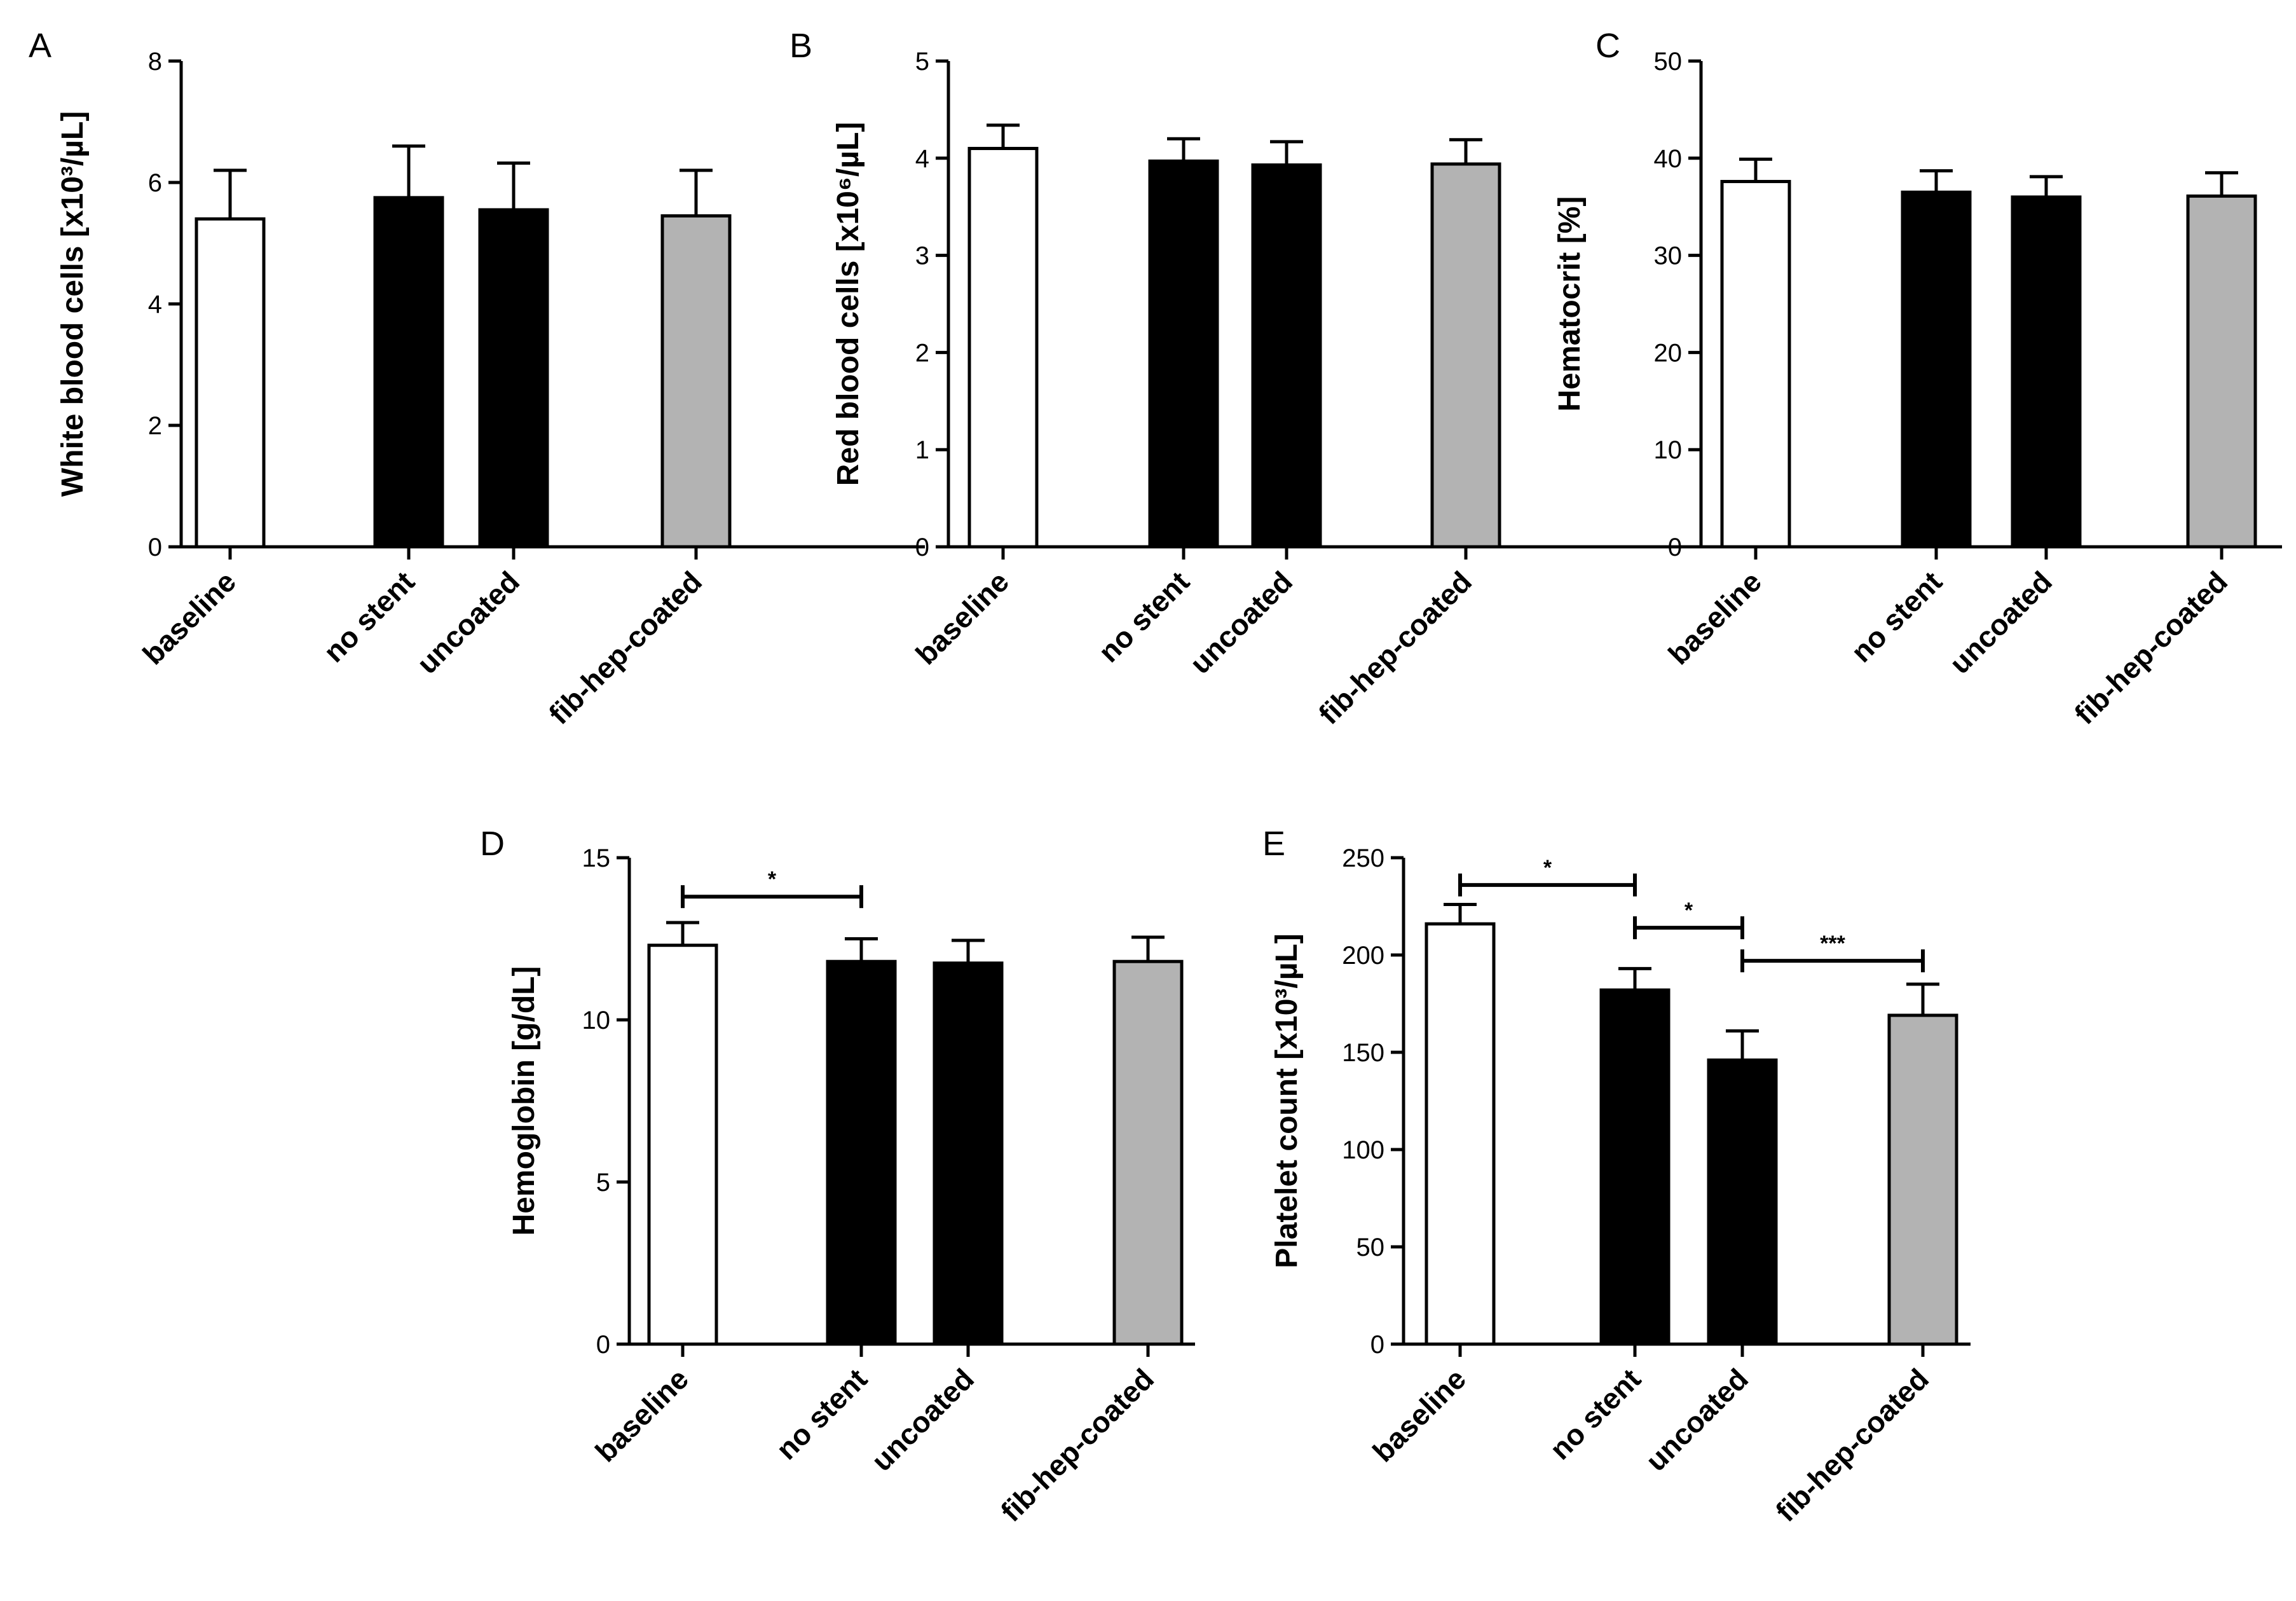 The height and width of the screenshot is (1601, 2296). Describe the element at coordinates (1363, 956) in the screenshot. I see `y-tick-label: 200` at that location.